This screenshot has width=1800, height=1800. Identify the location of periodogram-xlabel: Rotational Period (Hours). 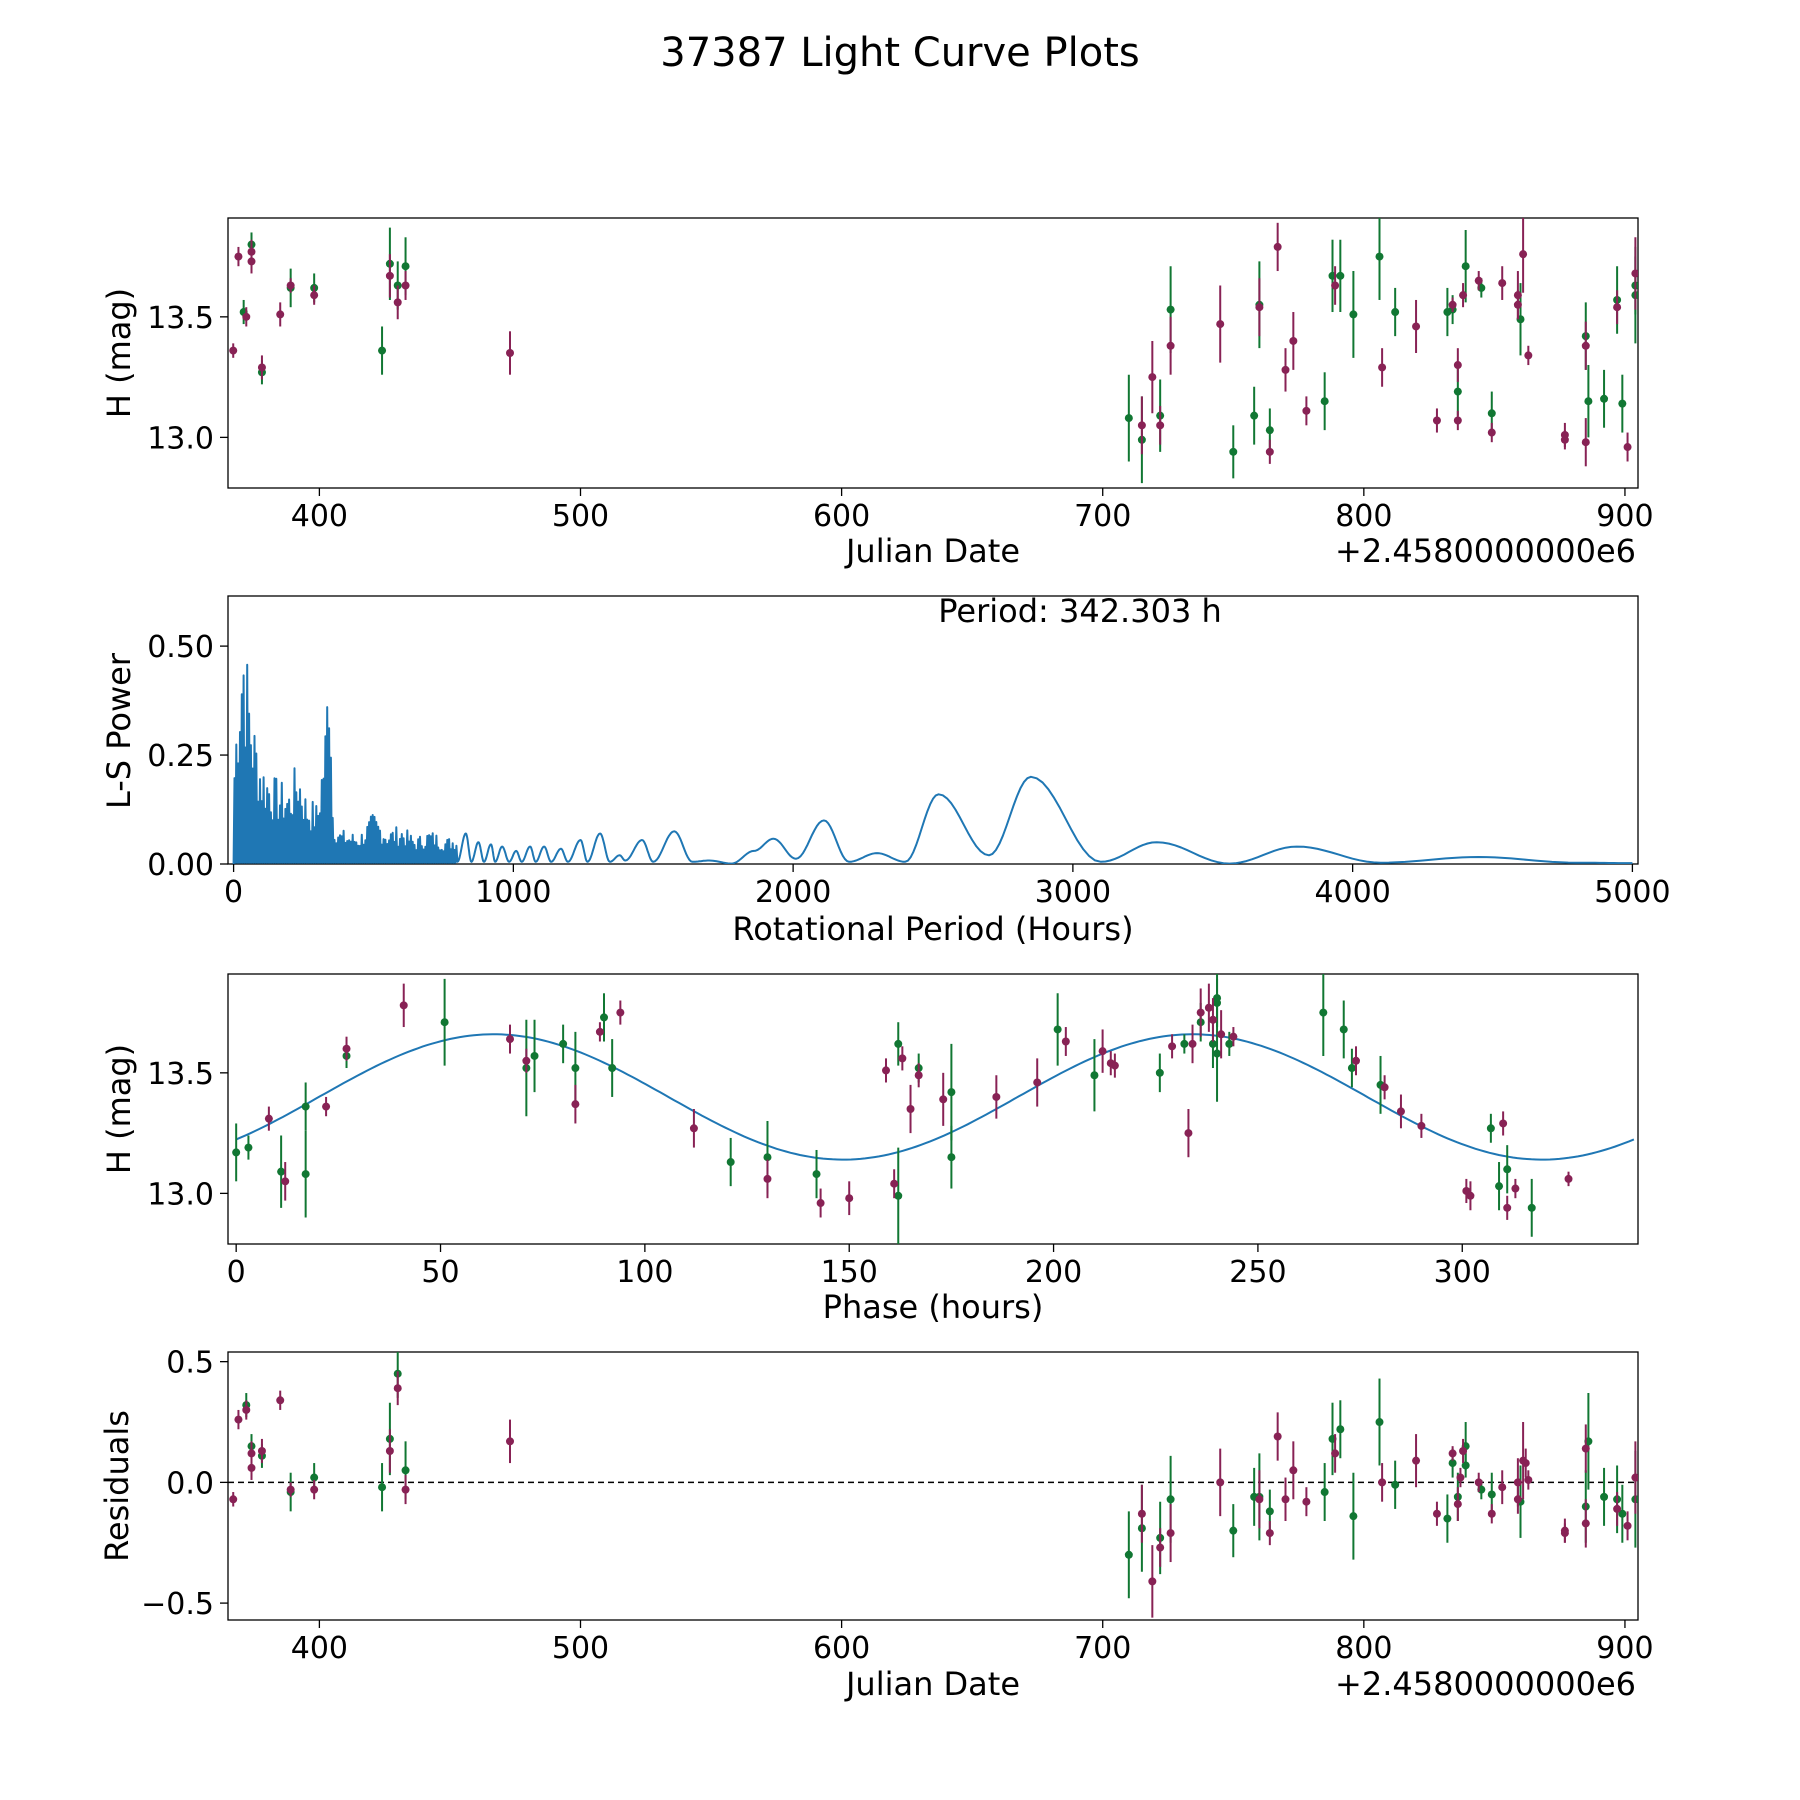
(932, 929).